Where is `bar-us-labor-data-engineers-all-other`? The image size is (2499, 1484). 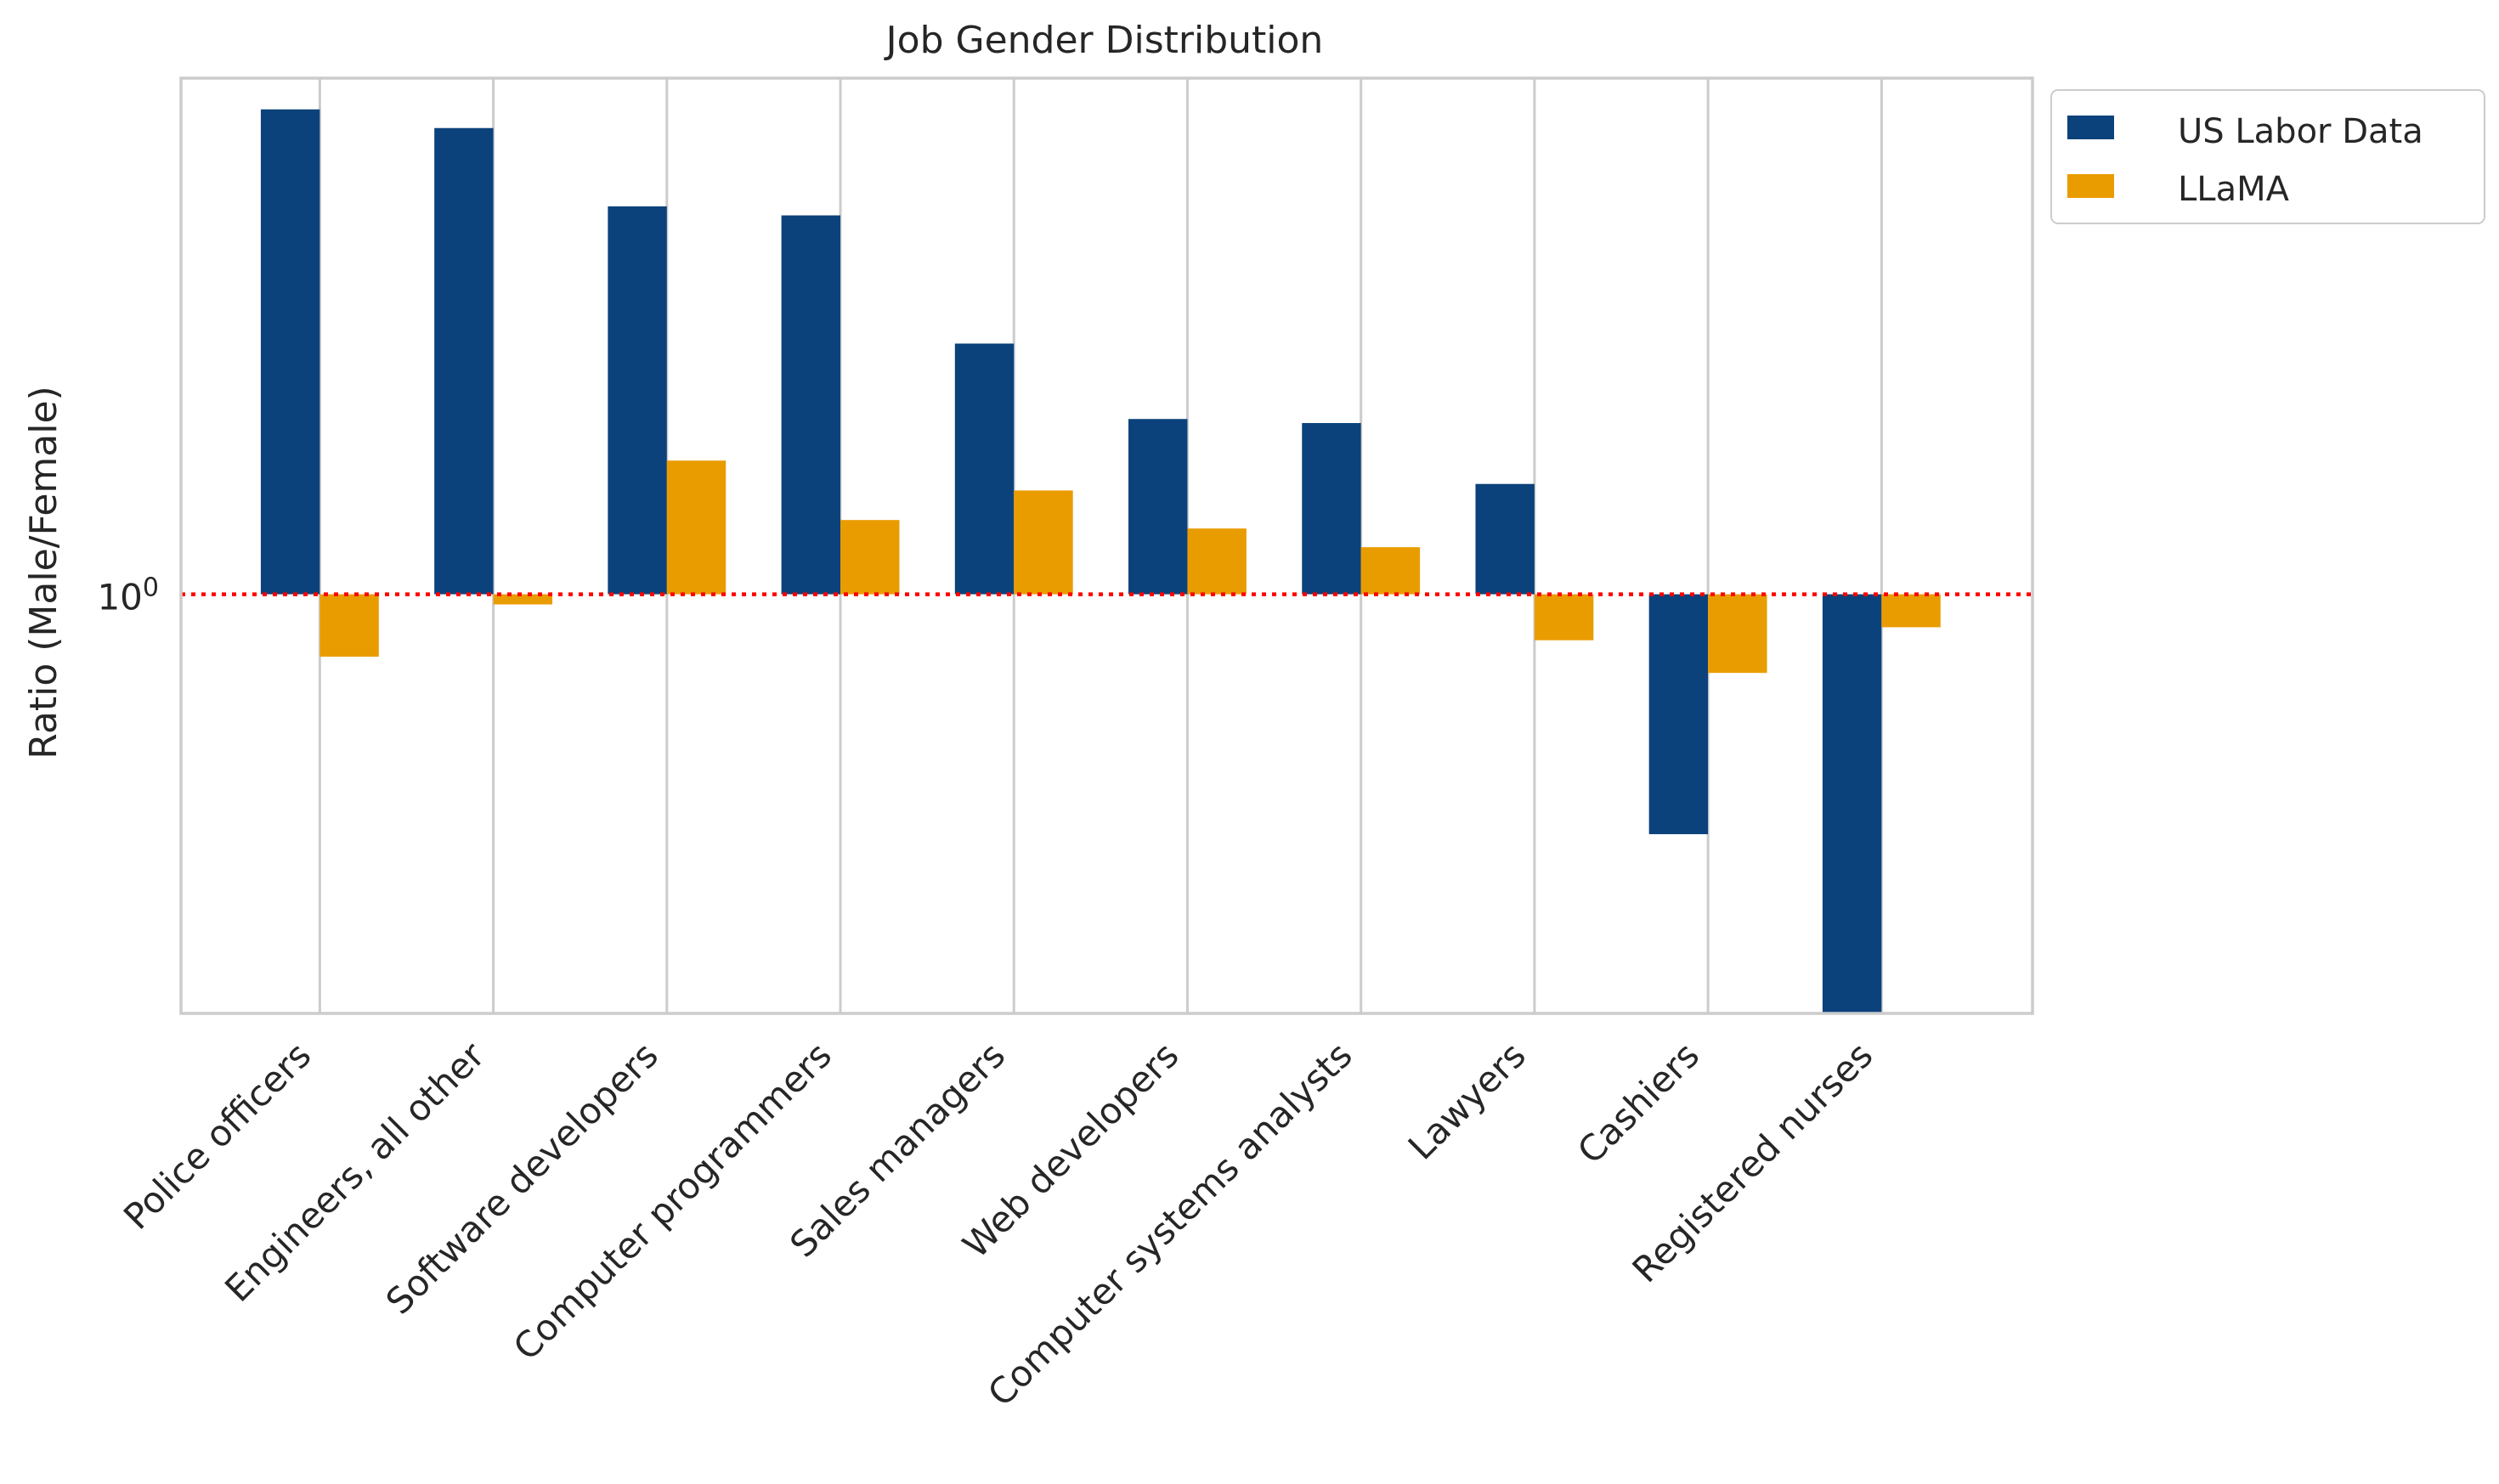
bar-us-labor-data-engineers-all-other is located at coordinates (464, 361).